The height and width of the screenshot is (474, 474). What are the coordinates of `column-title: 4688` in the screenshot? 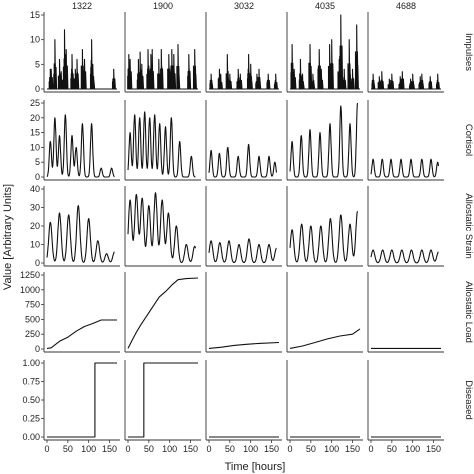 It's located at (406, 6).